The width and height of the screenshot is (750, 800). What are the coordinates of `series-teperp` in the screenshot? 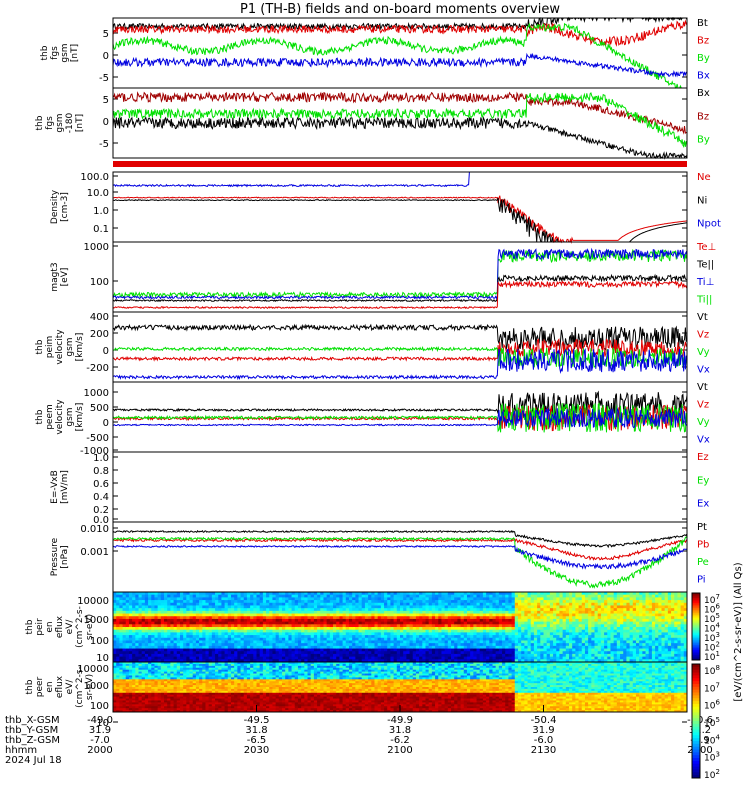 It's located at (400, 294).